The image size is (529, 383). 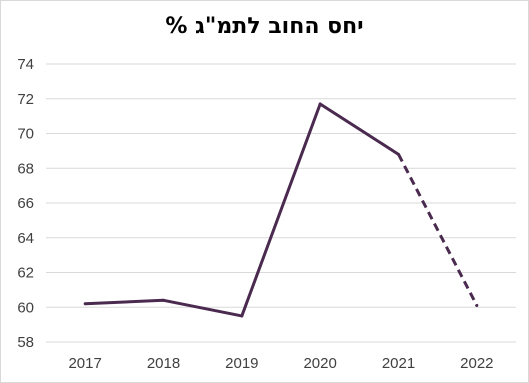 I want to click on data-point-2020, so click(x=320, y=104).